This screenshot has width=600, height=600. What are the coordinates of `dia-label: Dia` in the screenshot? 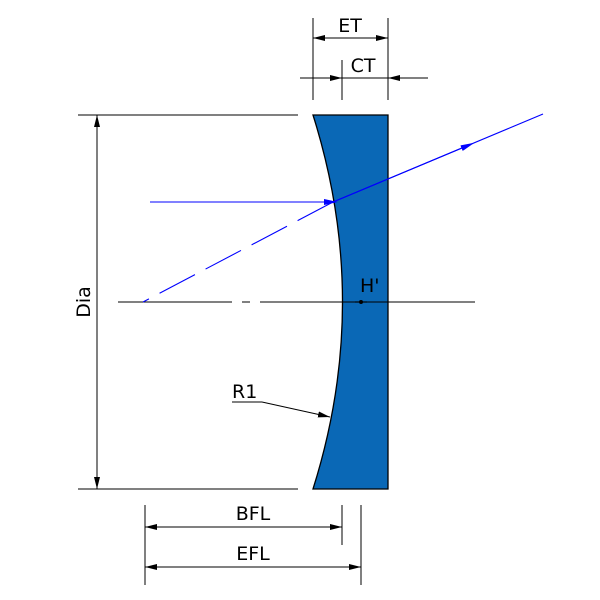 It's located at (84, 302).